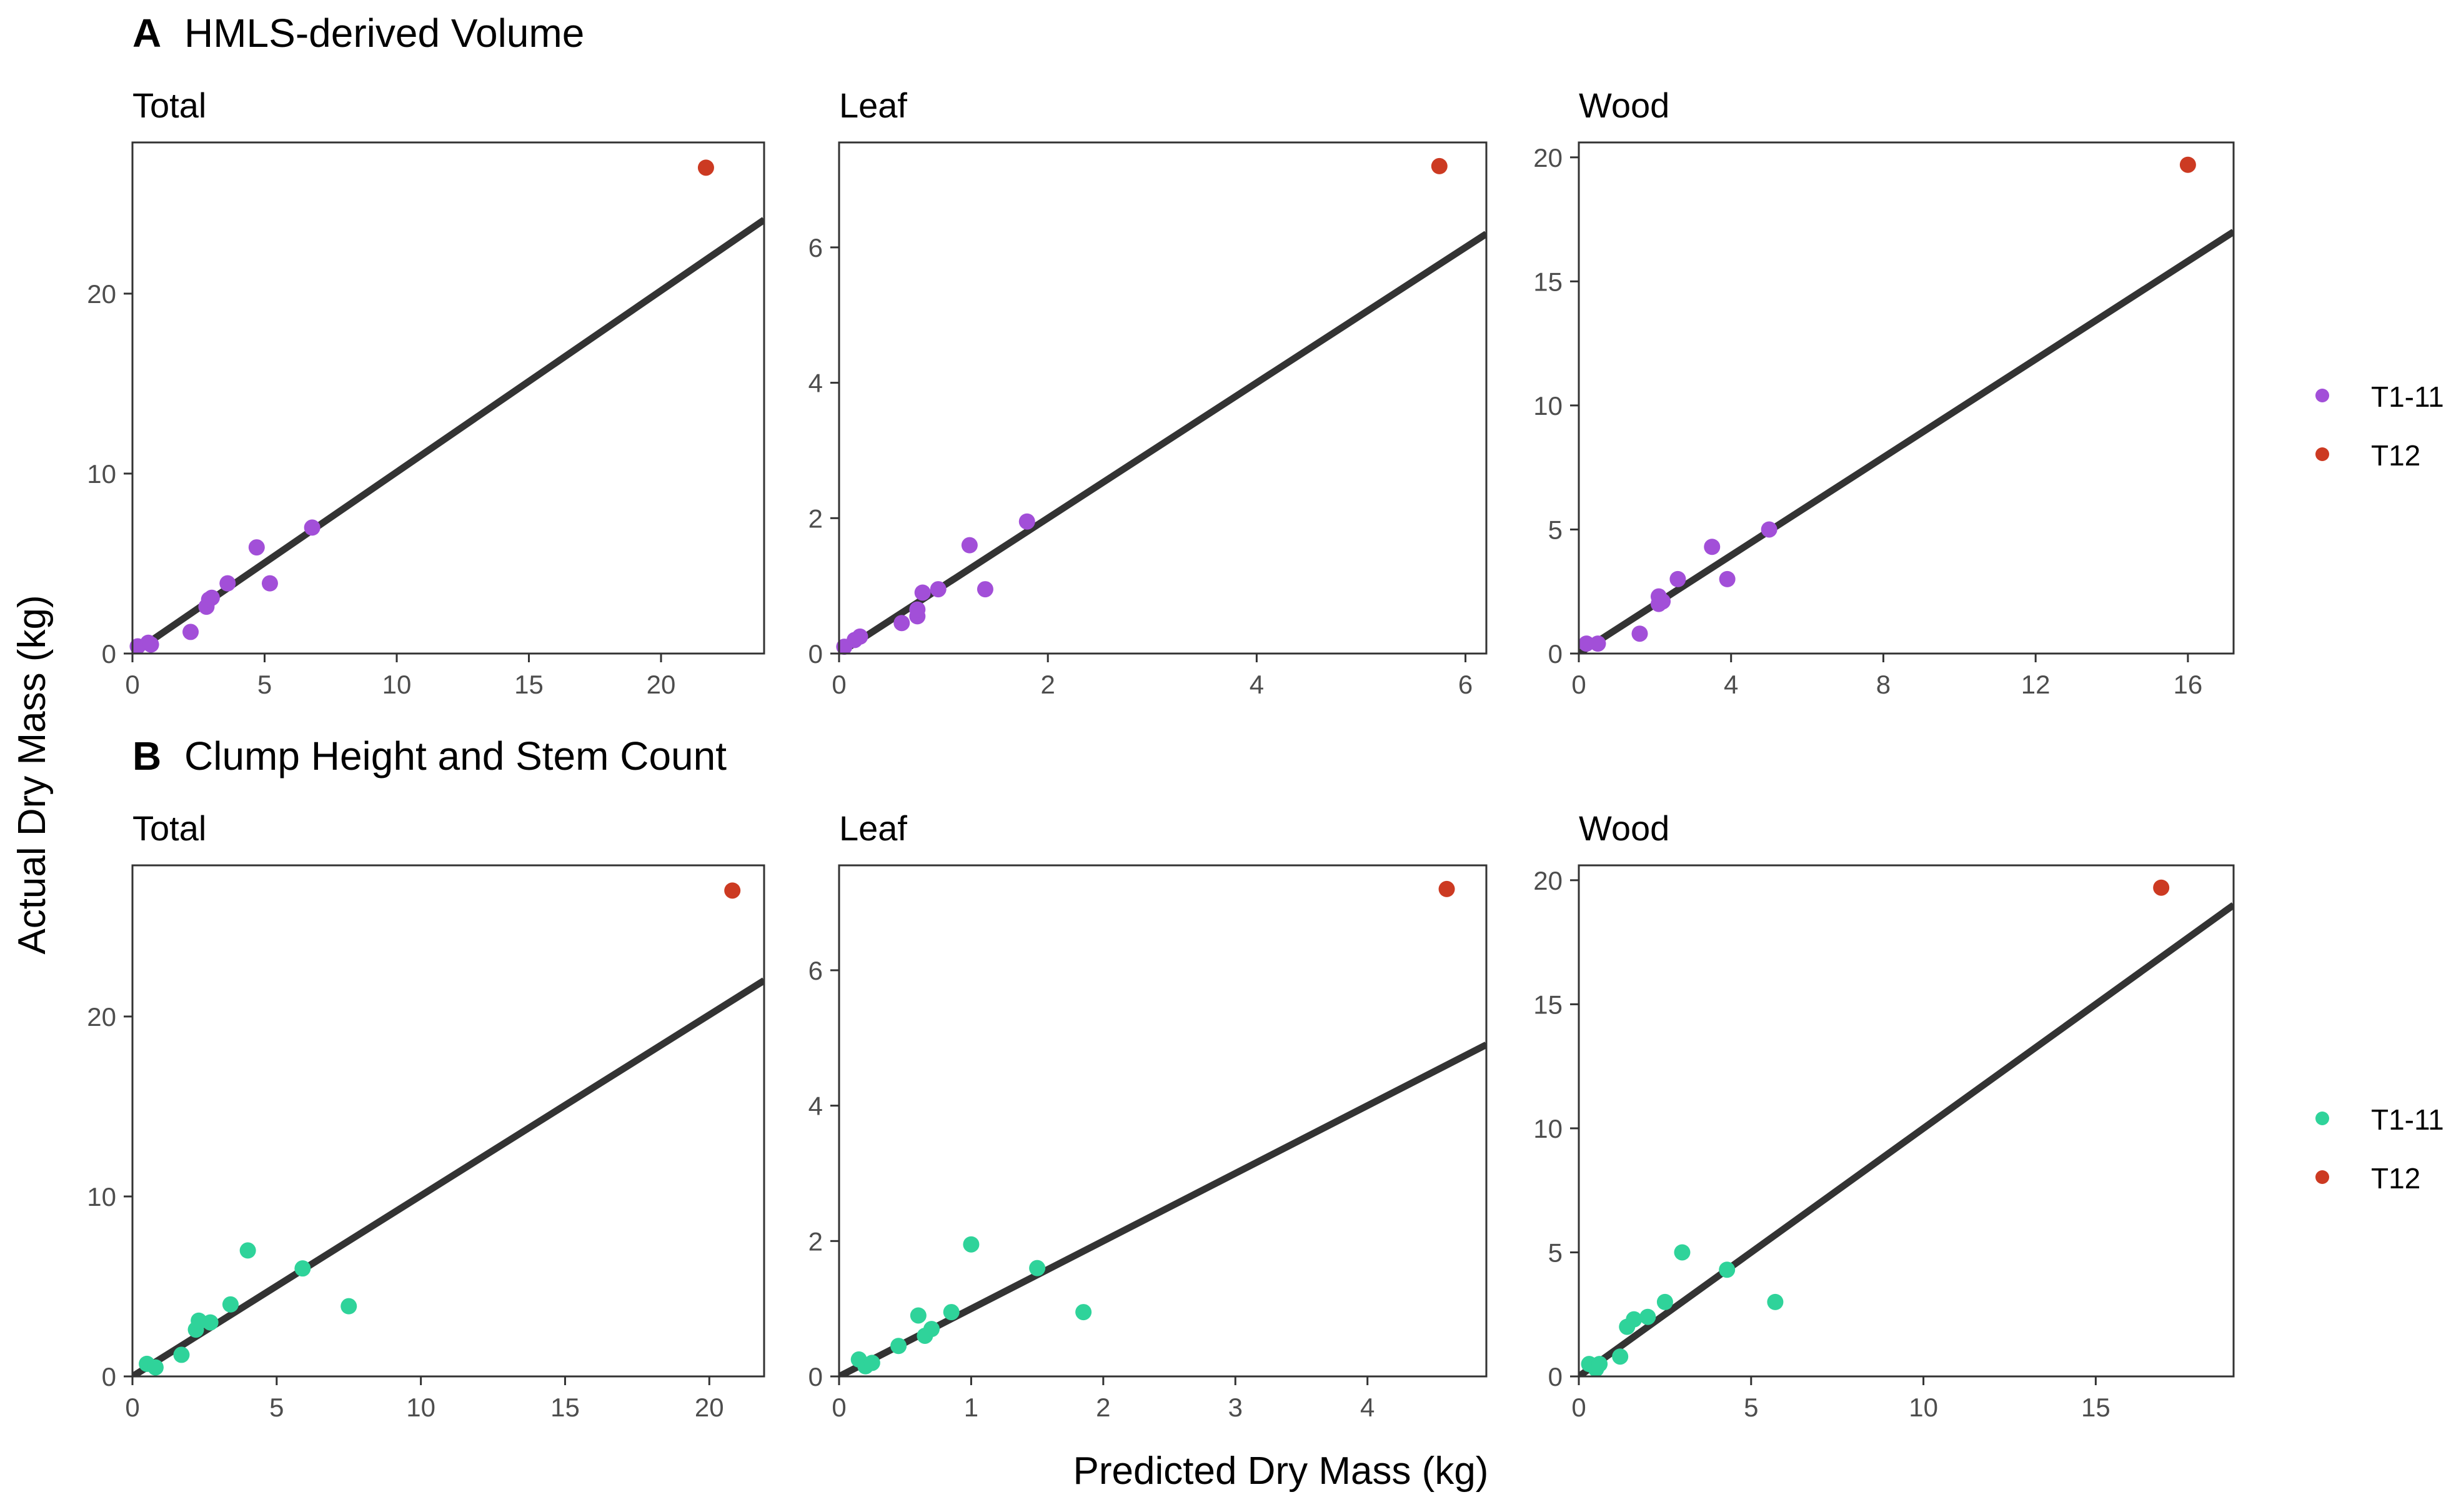 This screenshot has width=2461, height=1512. Describe the element at coordinates (1556, 529) in the screenshot. I see `y-tick-label: 5` at that location.